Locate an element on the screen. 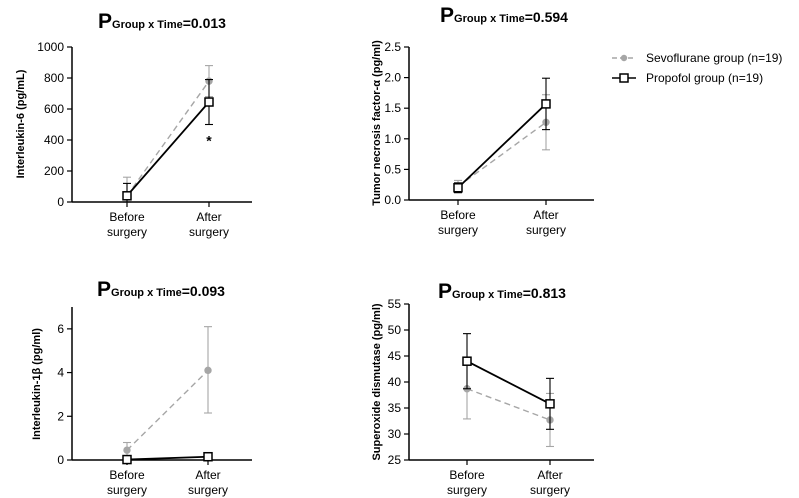 The height and width of the screenshot is (498, 799). y-tick-label: 0.0 is located at coordinates (392, 200).